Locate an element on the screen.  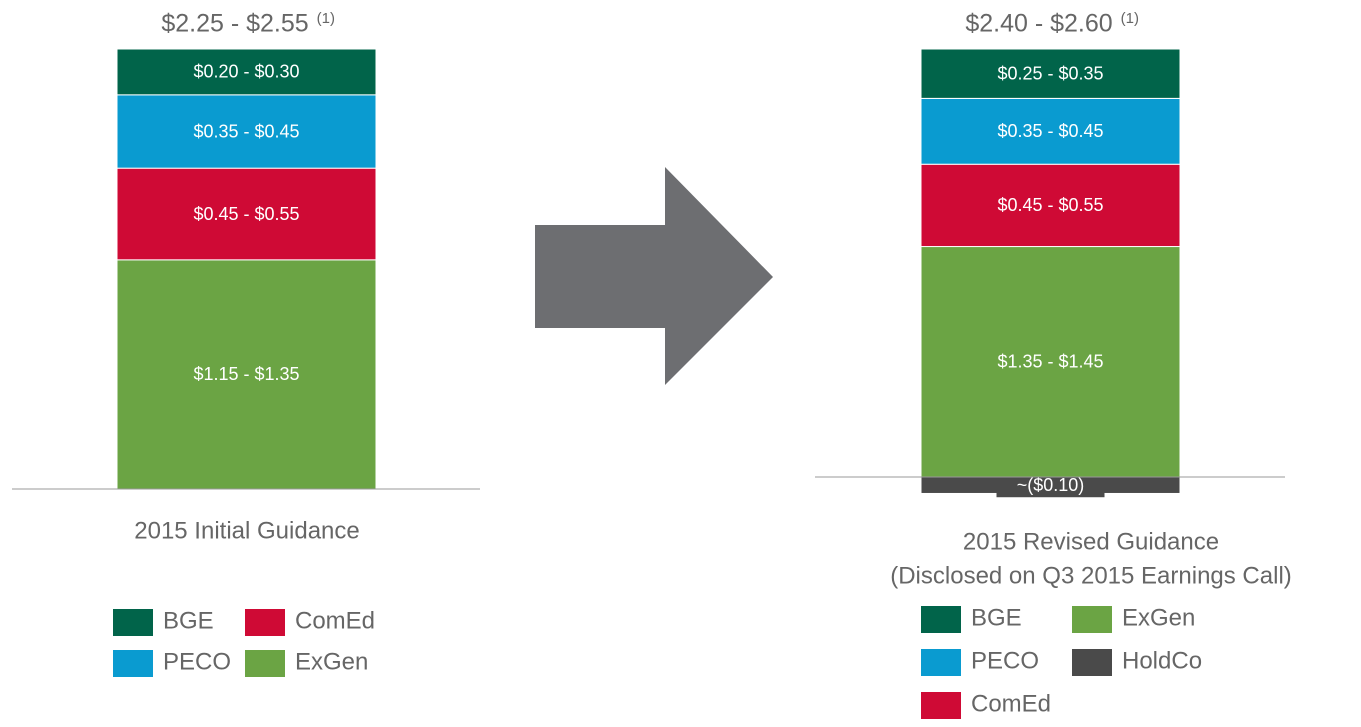
segment-label: $1.35 - $1.45 is located at coordinates (1050, 362).